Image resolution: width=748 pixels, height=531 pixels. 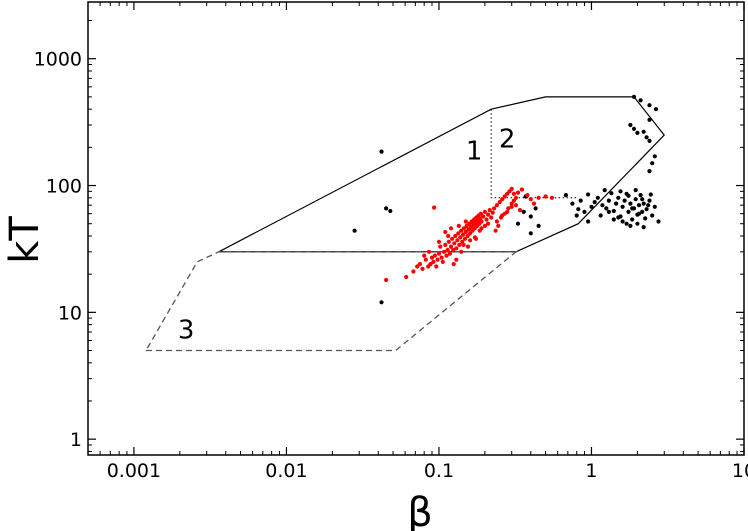 I want to click on region-label-3: 3, so click(x=186, y=331).